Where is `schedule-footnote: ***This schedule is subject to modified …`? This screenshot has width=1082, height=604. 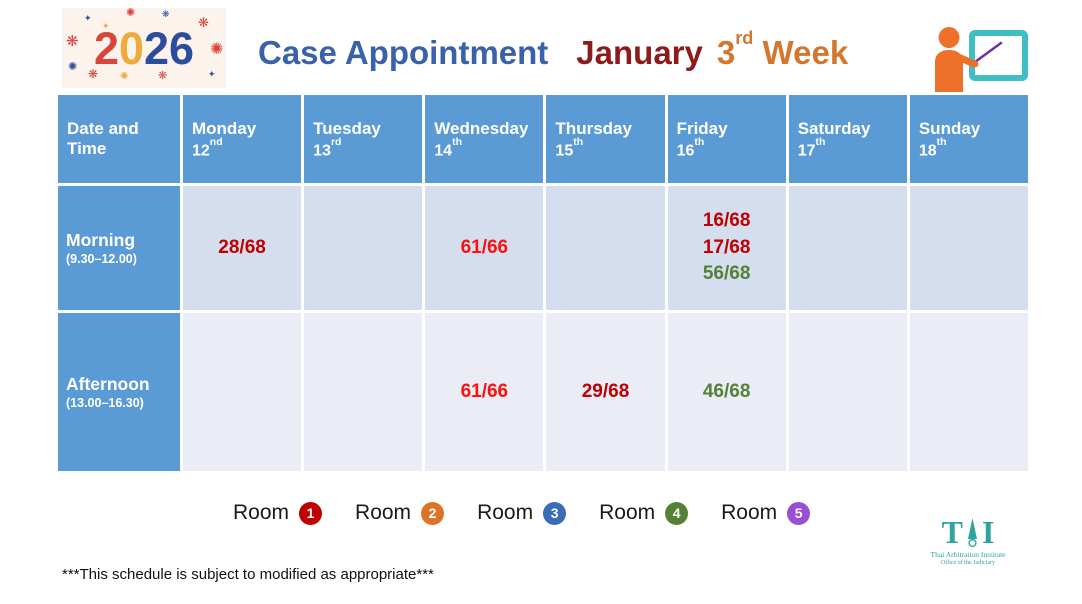 schedule-footnote: ***This schedule is subject to modified … is located at coordinates (248, 574).